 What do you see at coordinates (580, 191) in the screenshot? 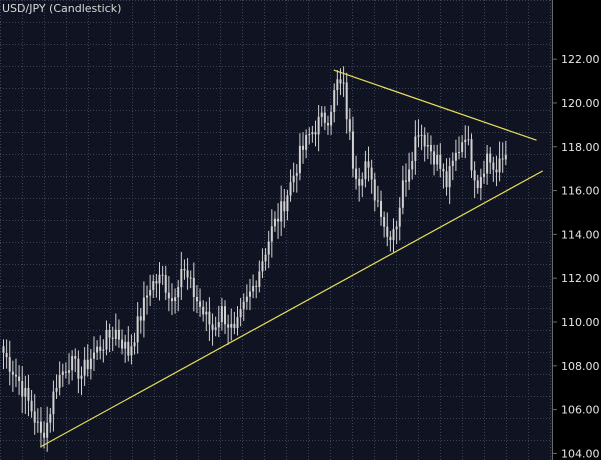
I see `price-tick-label: 116.00` at bounding box center [580, 191].